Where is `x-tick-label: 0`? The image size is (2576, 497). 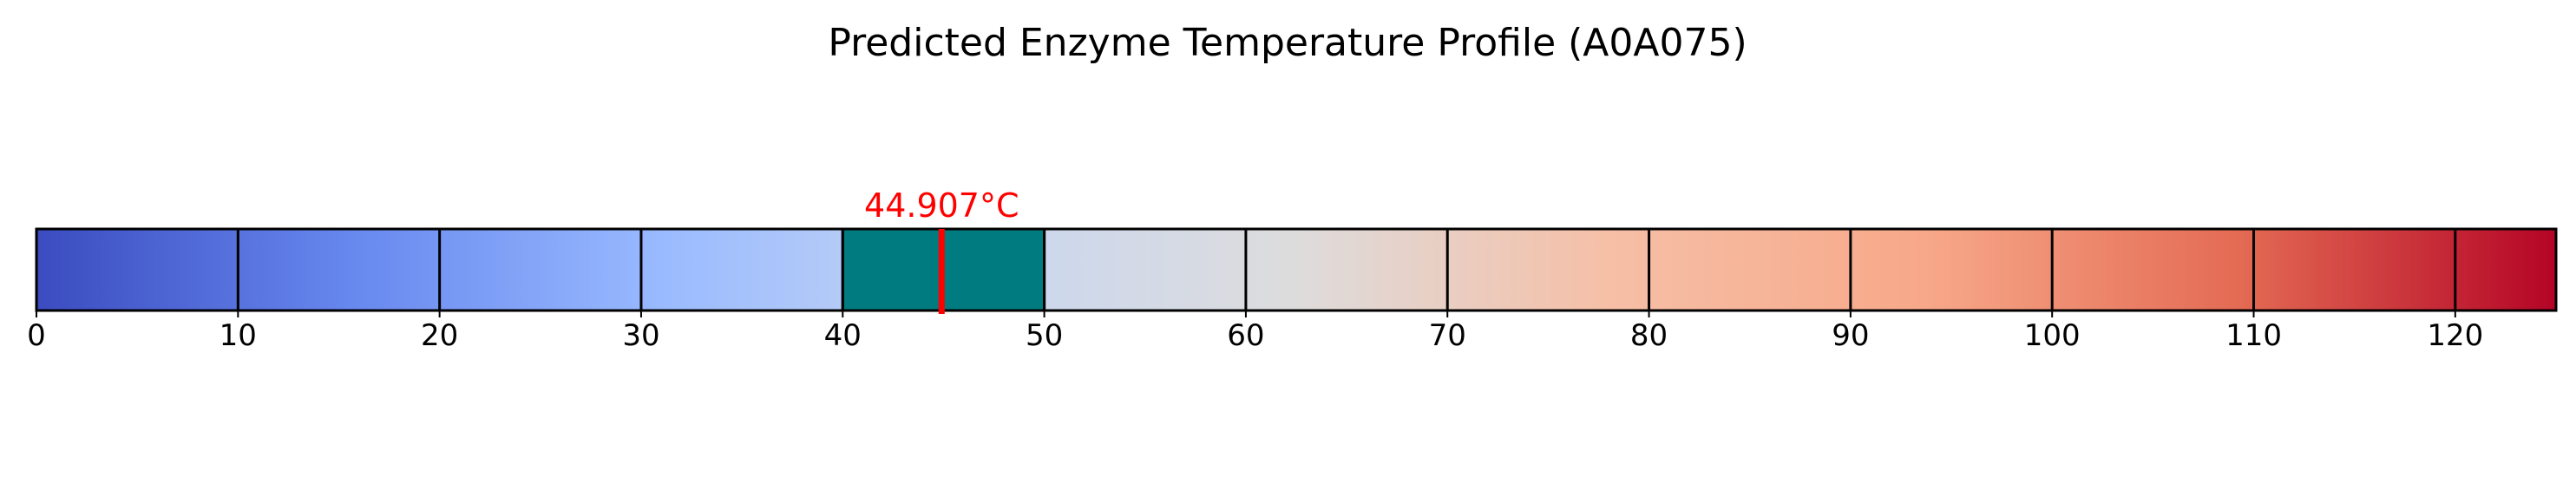 x-tick-label: 0 is located at coordinates (36, 335).